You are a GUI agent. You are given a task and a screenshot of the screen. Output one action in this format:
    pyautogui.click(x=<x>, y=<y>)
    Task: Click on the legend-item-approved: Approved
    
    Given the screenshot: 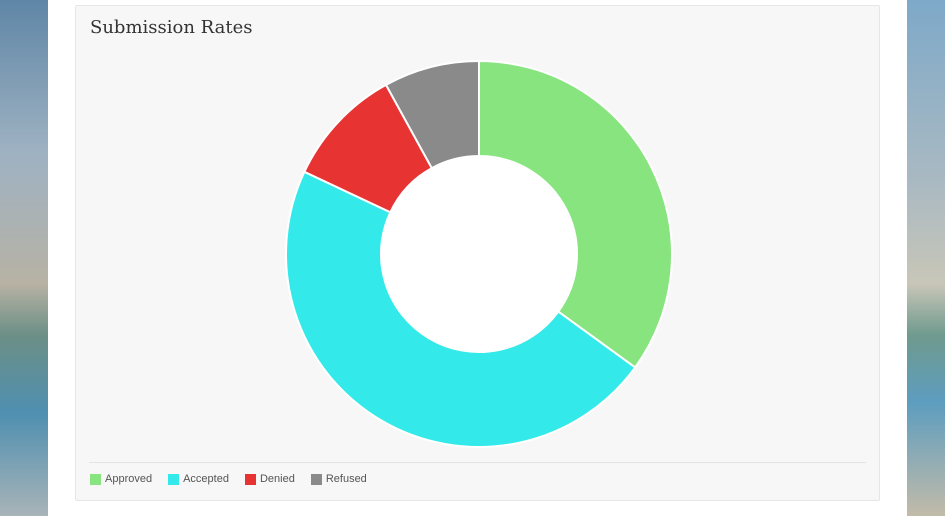 What is the action you would take?
    pyautogui.click(x=121, y=479)
    